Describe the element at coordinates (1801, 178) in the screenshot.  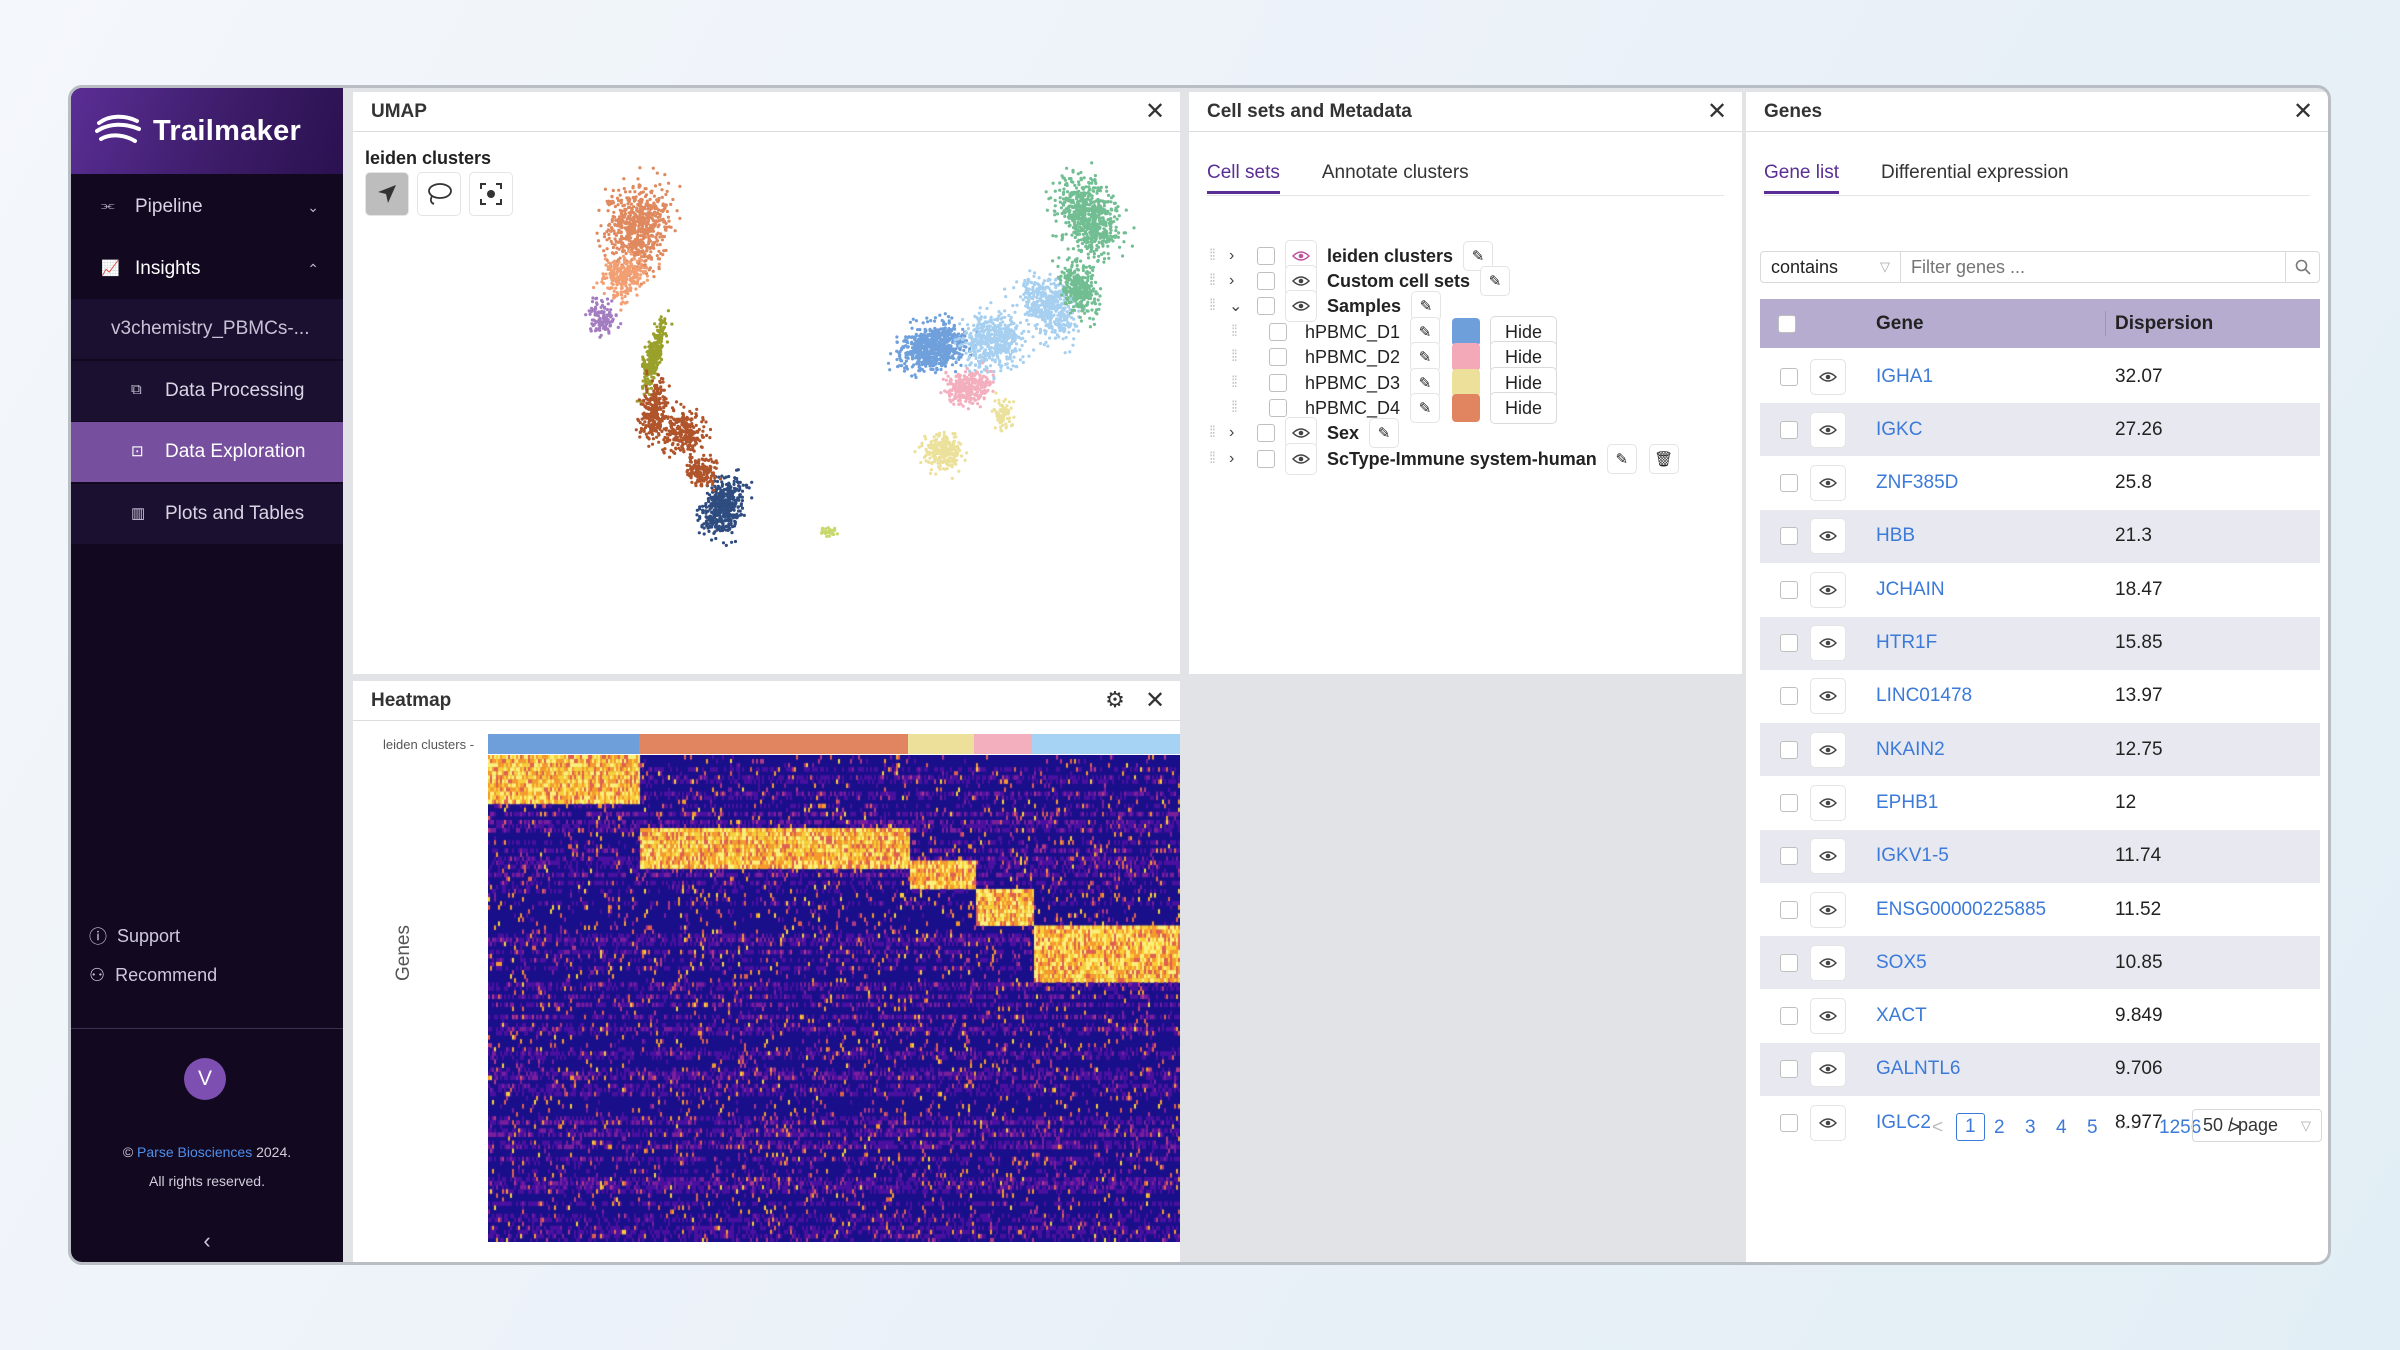
I see `tab-gene-list: Gene list` at that location.